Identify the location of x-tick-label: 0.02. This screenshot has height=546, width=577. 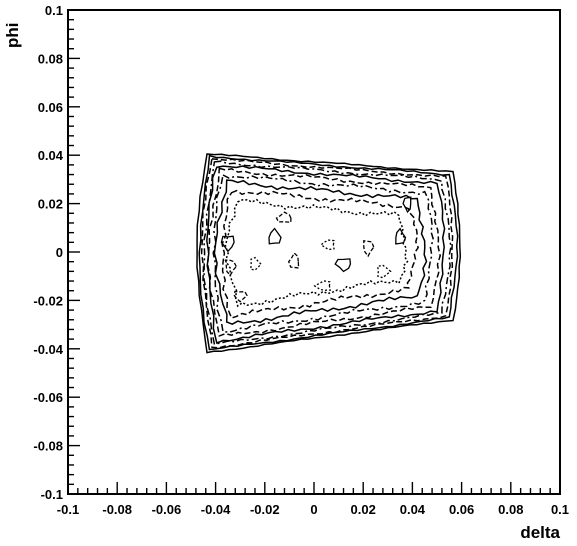
(363, 509).